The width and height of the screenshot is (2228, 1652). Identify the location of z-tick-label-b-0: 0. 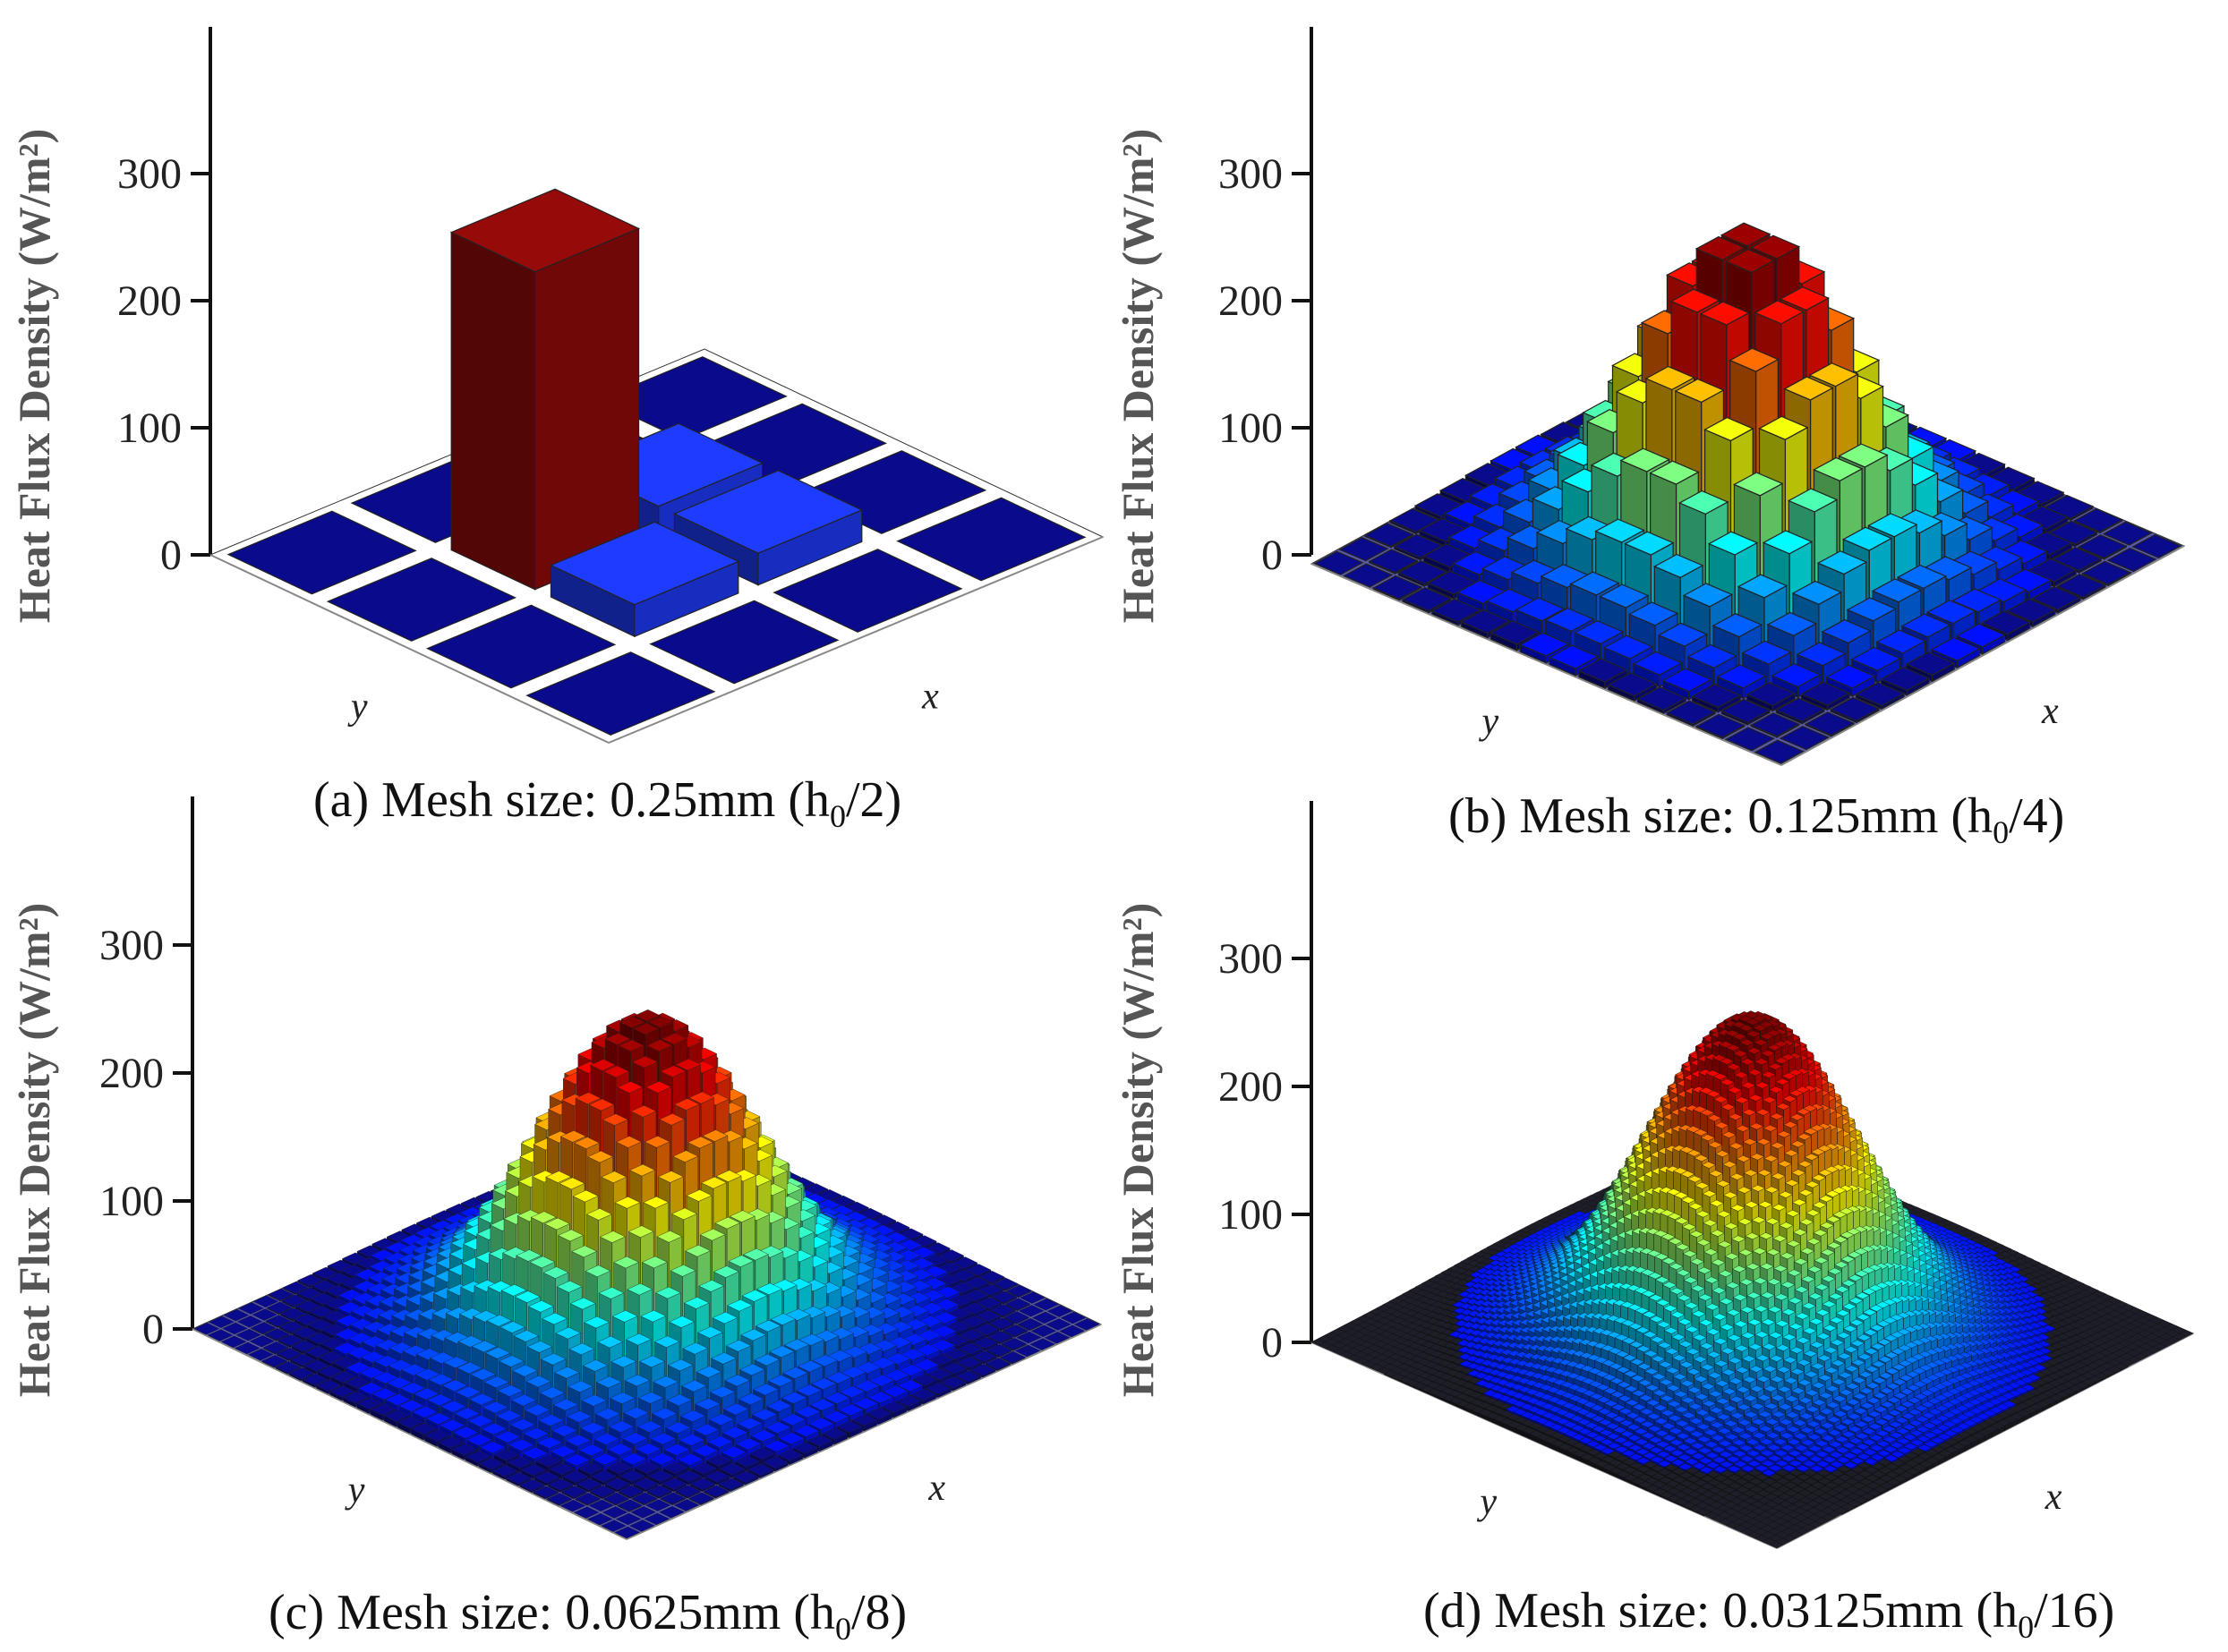
(1272, 555).